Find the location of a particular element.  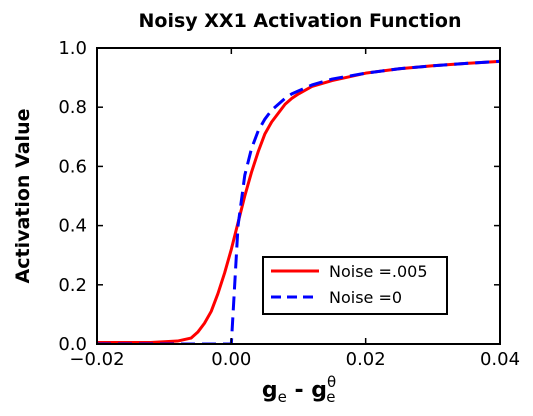

x-label-g: g is located at coordinates (270, 390).